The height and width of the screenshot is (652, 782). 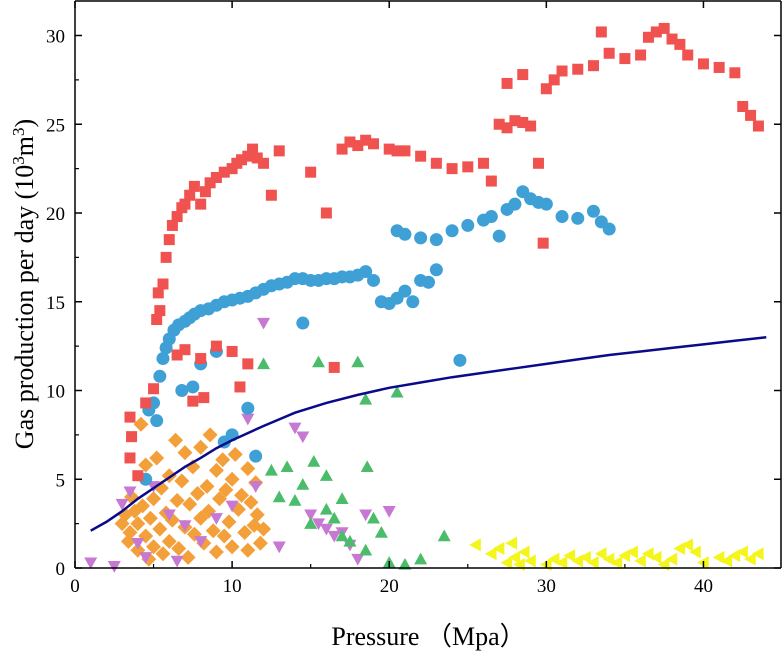 I want to click on x-tick-label: 0, so click(x=75, y=586).